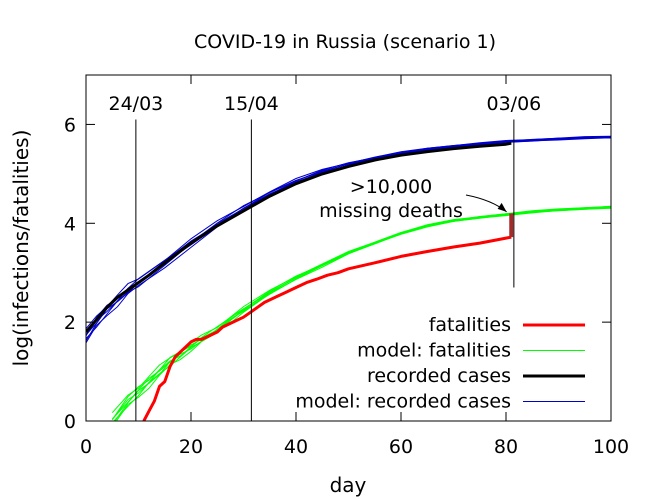  What do you see at coordinates (251, 104) in the screenshot?
I see `event-label: 15/04` at bounding box center [251, 104].